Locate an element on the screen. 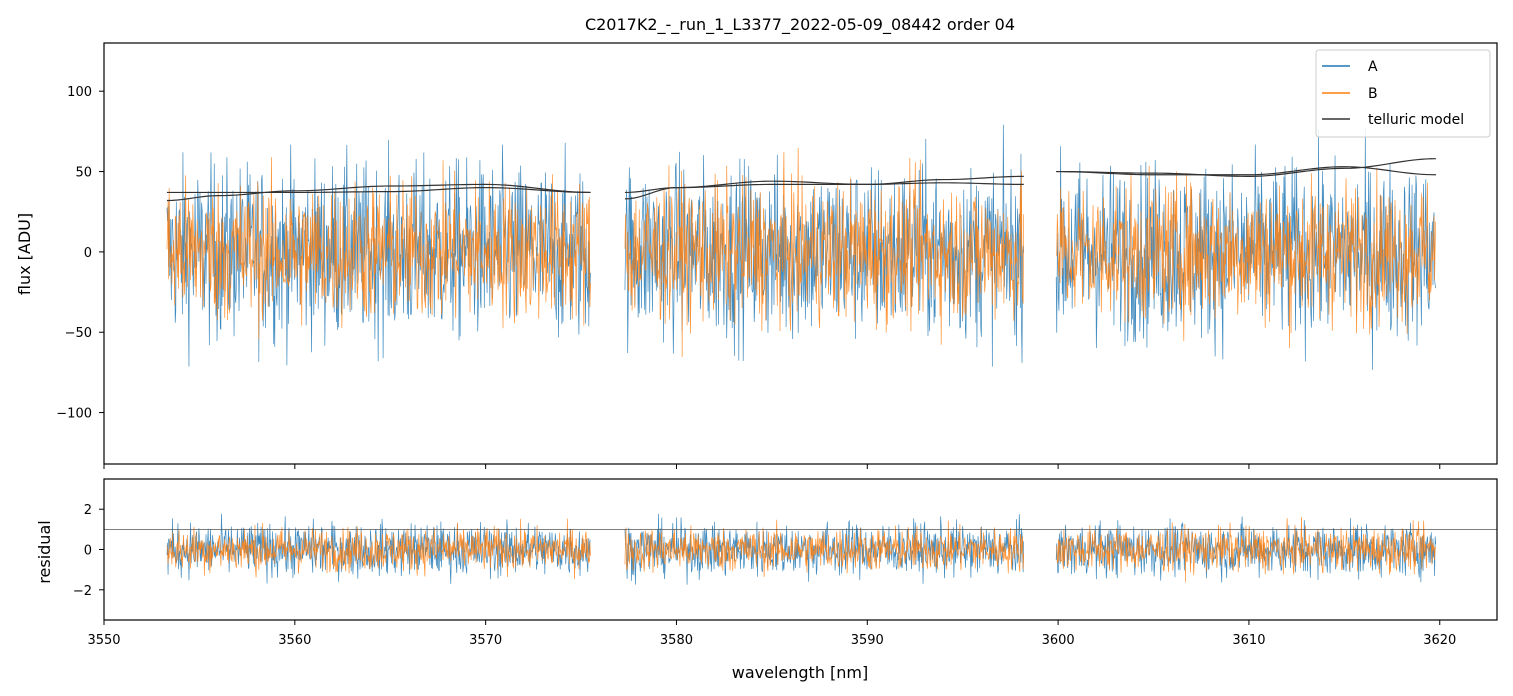  flux-y-tick-label: 100 is located at coordinates (79, 92).